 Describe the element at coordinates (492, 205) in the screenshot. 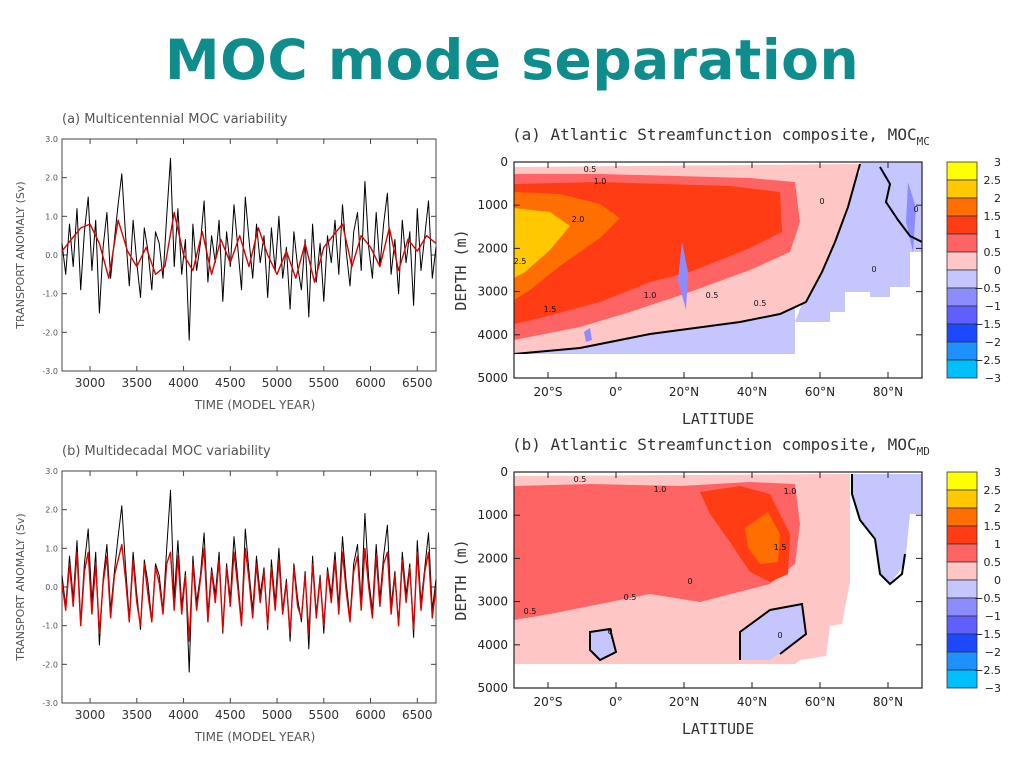

I see `y-tick-label: 1000` at that location.